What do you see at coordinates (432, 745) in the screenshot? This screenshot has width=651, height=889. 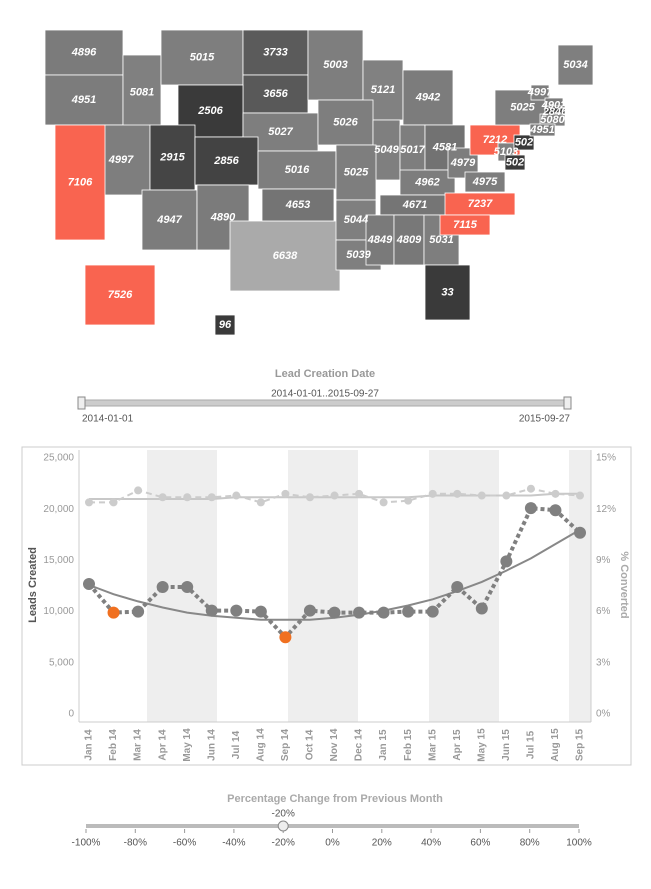 I see `x-tick-label: Mar 15` at bounding box center [432, 745].